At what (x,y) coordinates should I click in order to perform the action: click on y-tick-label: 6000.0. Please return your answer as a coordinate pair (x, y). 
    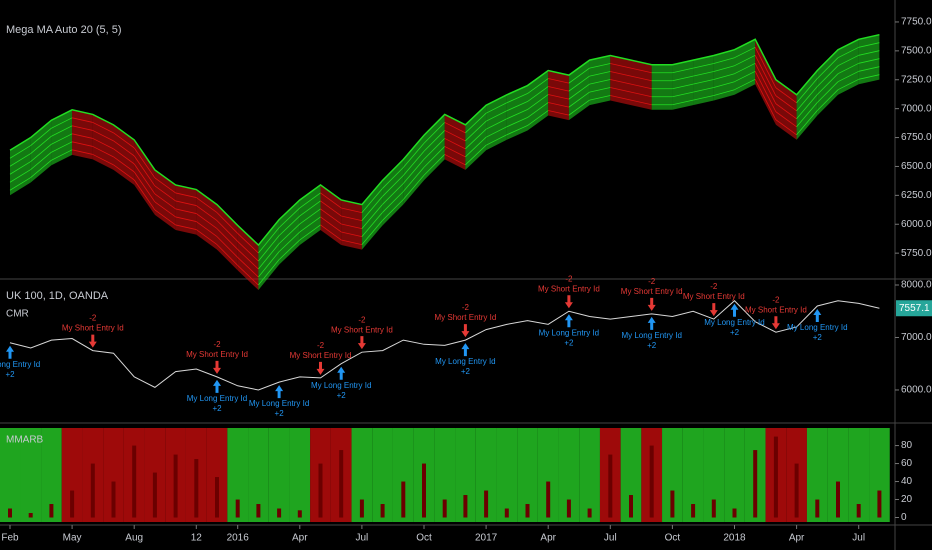
    Looking at the image, I should click on (916, 224).